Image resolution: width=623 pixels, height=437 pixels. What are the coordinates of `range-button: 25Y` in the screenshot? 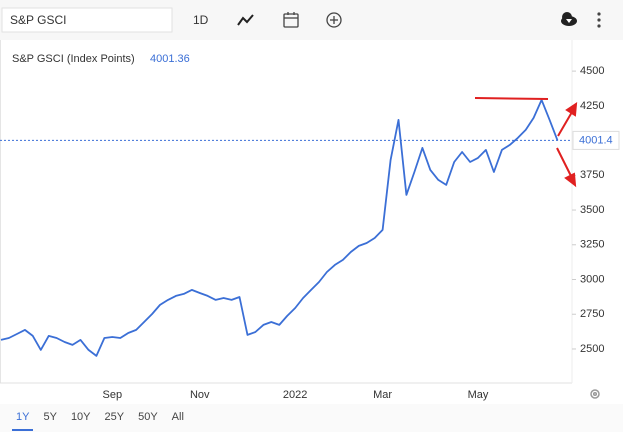 It's located at (115, 417).